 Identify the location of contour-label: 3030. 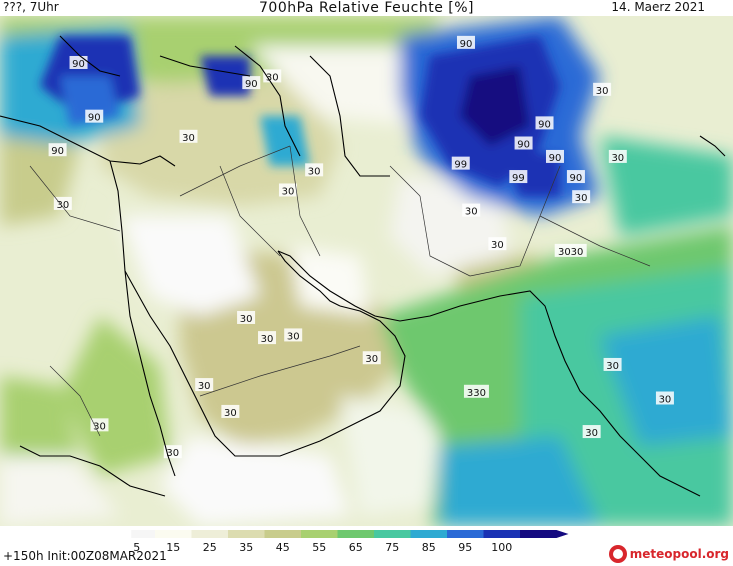
(570, 250).